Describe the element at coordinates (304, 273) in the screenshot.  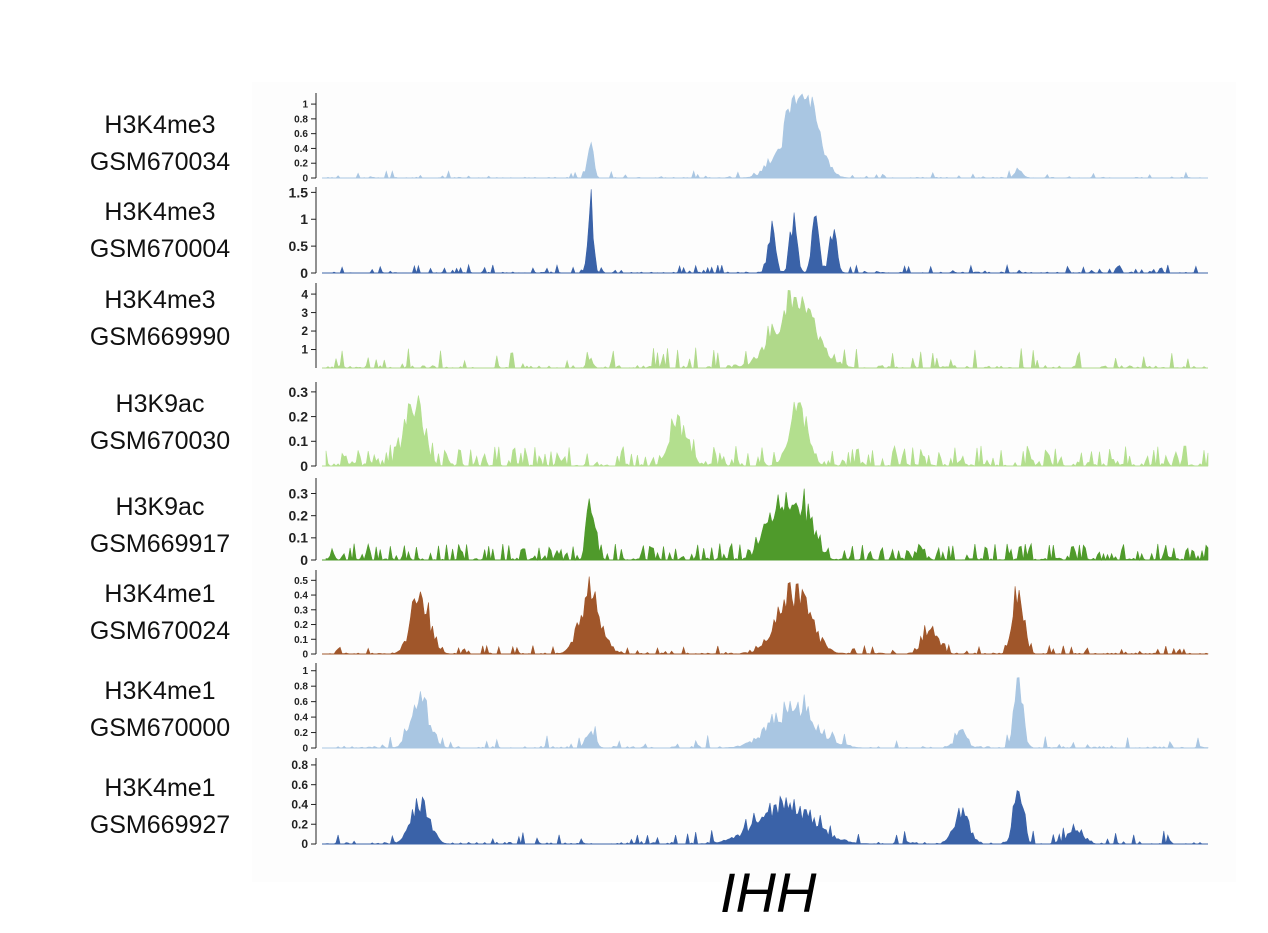
I see `y-tick-label-2-4: 0` at that location.